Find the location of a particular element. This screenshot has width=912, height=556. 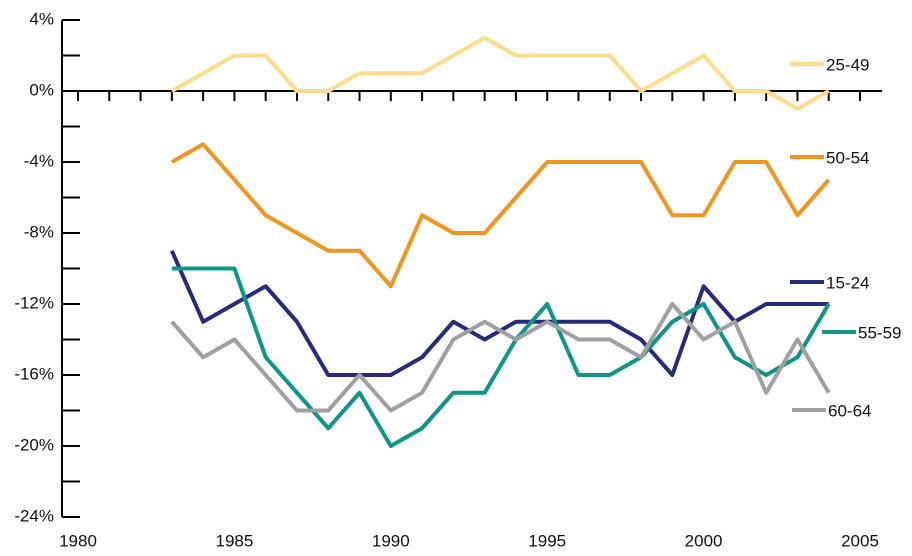

x-tick-label: 2005 is located at coordinates (860, 540).